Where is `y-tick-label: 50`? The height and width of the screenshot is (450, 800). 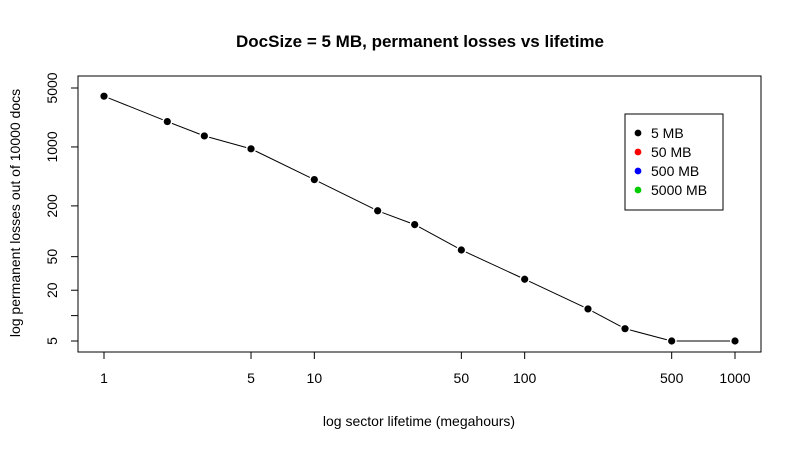 y-tick-label: 50 is located at coordinates (52, 257).